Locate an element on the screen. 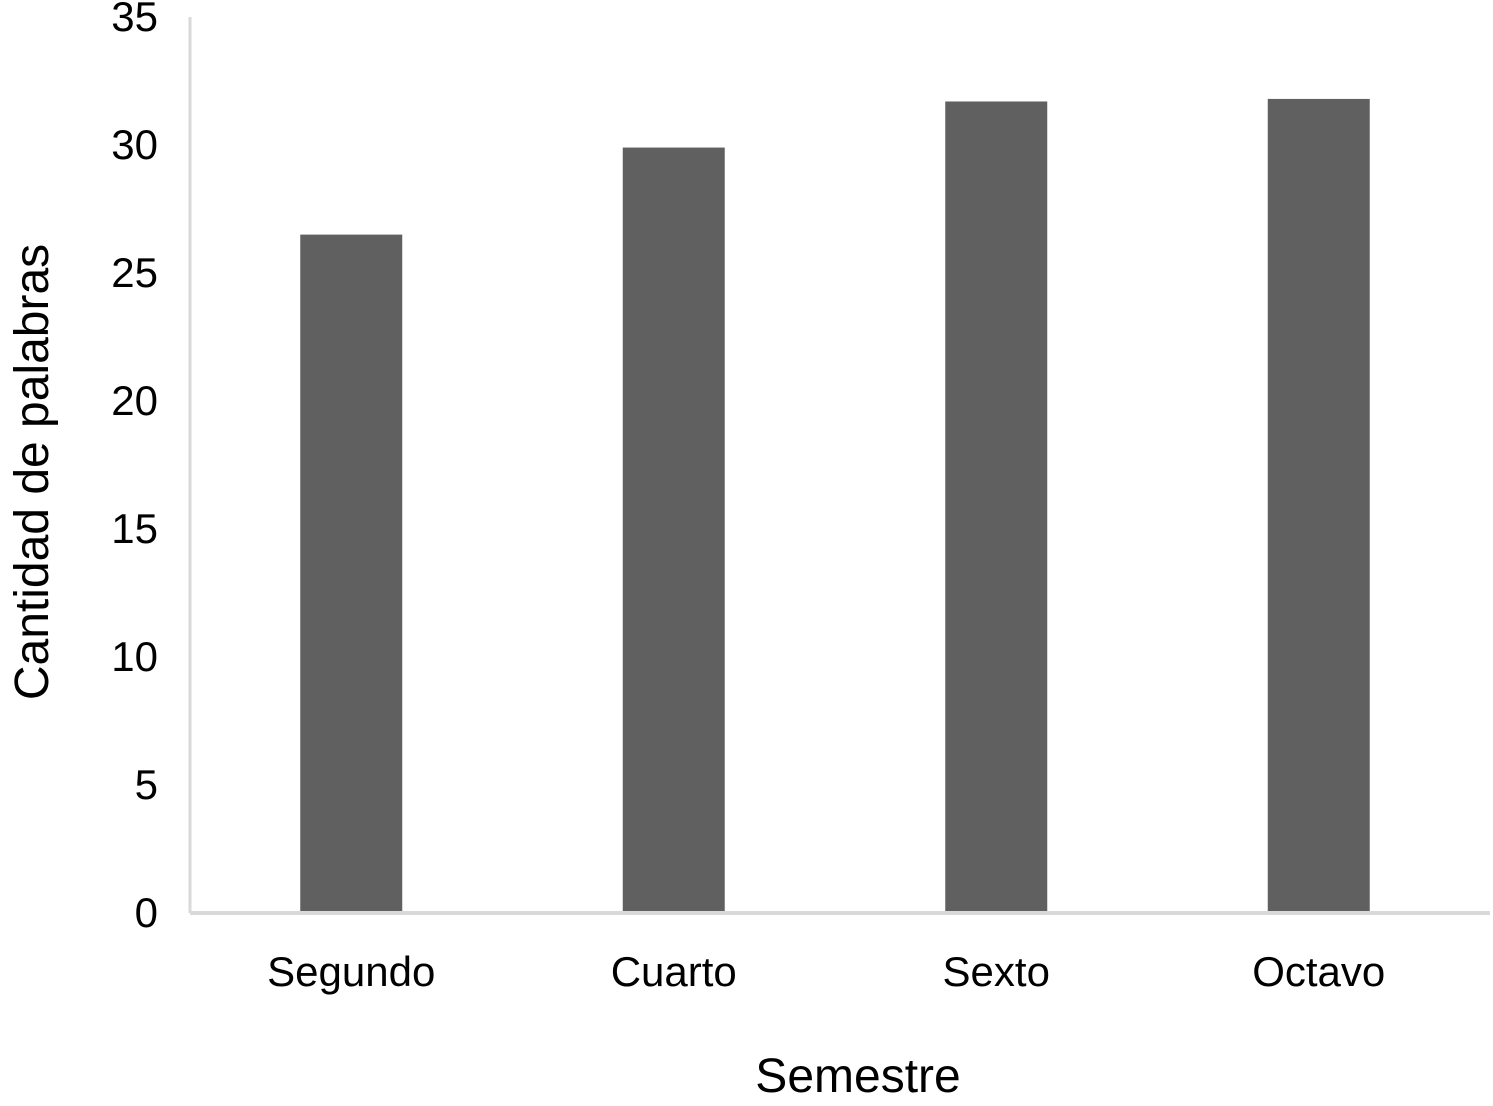 The image size is (1493, 1106). y-tick-label: 10 is located at coordinates (134, 656).